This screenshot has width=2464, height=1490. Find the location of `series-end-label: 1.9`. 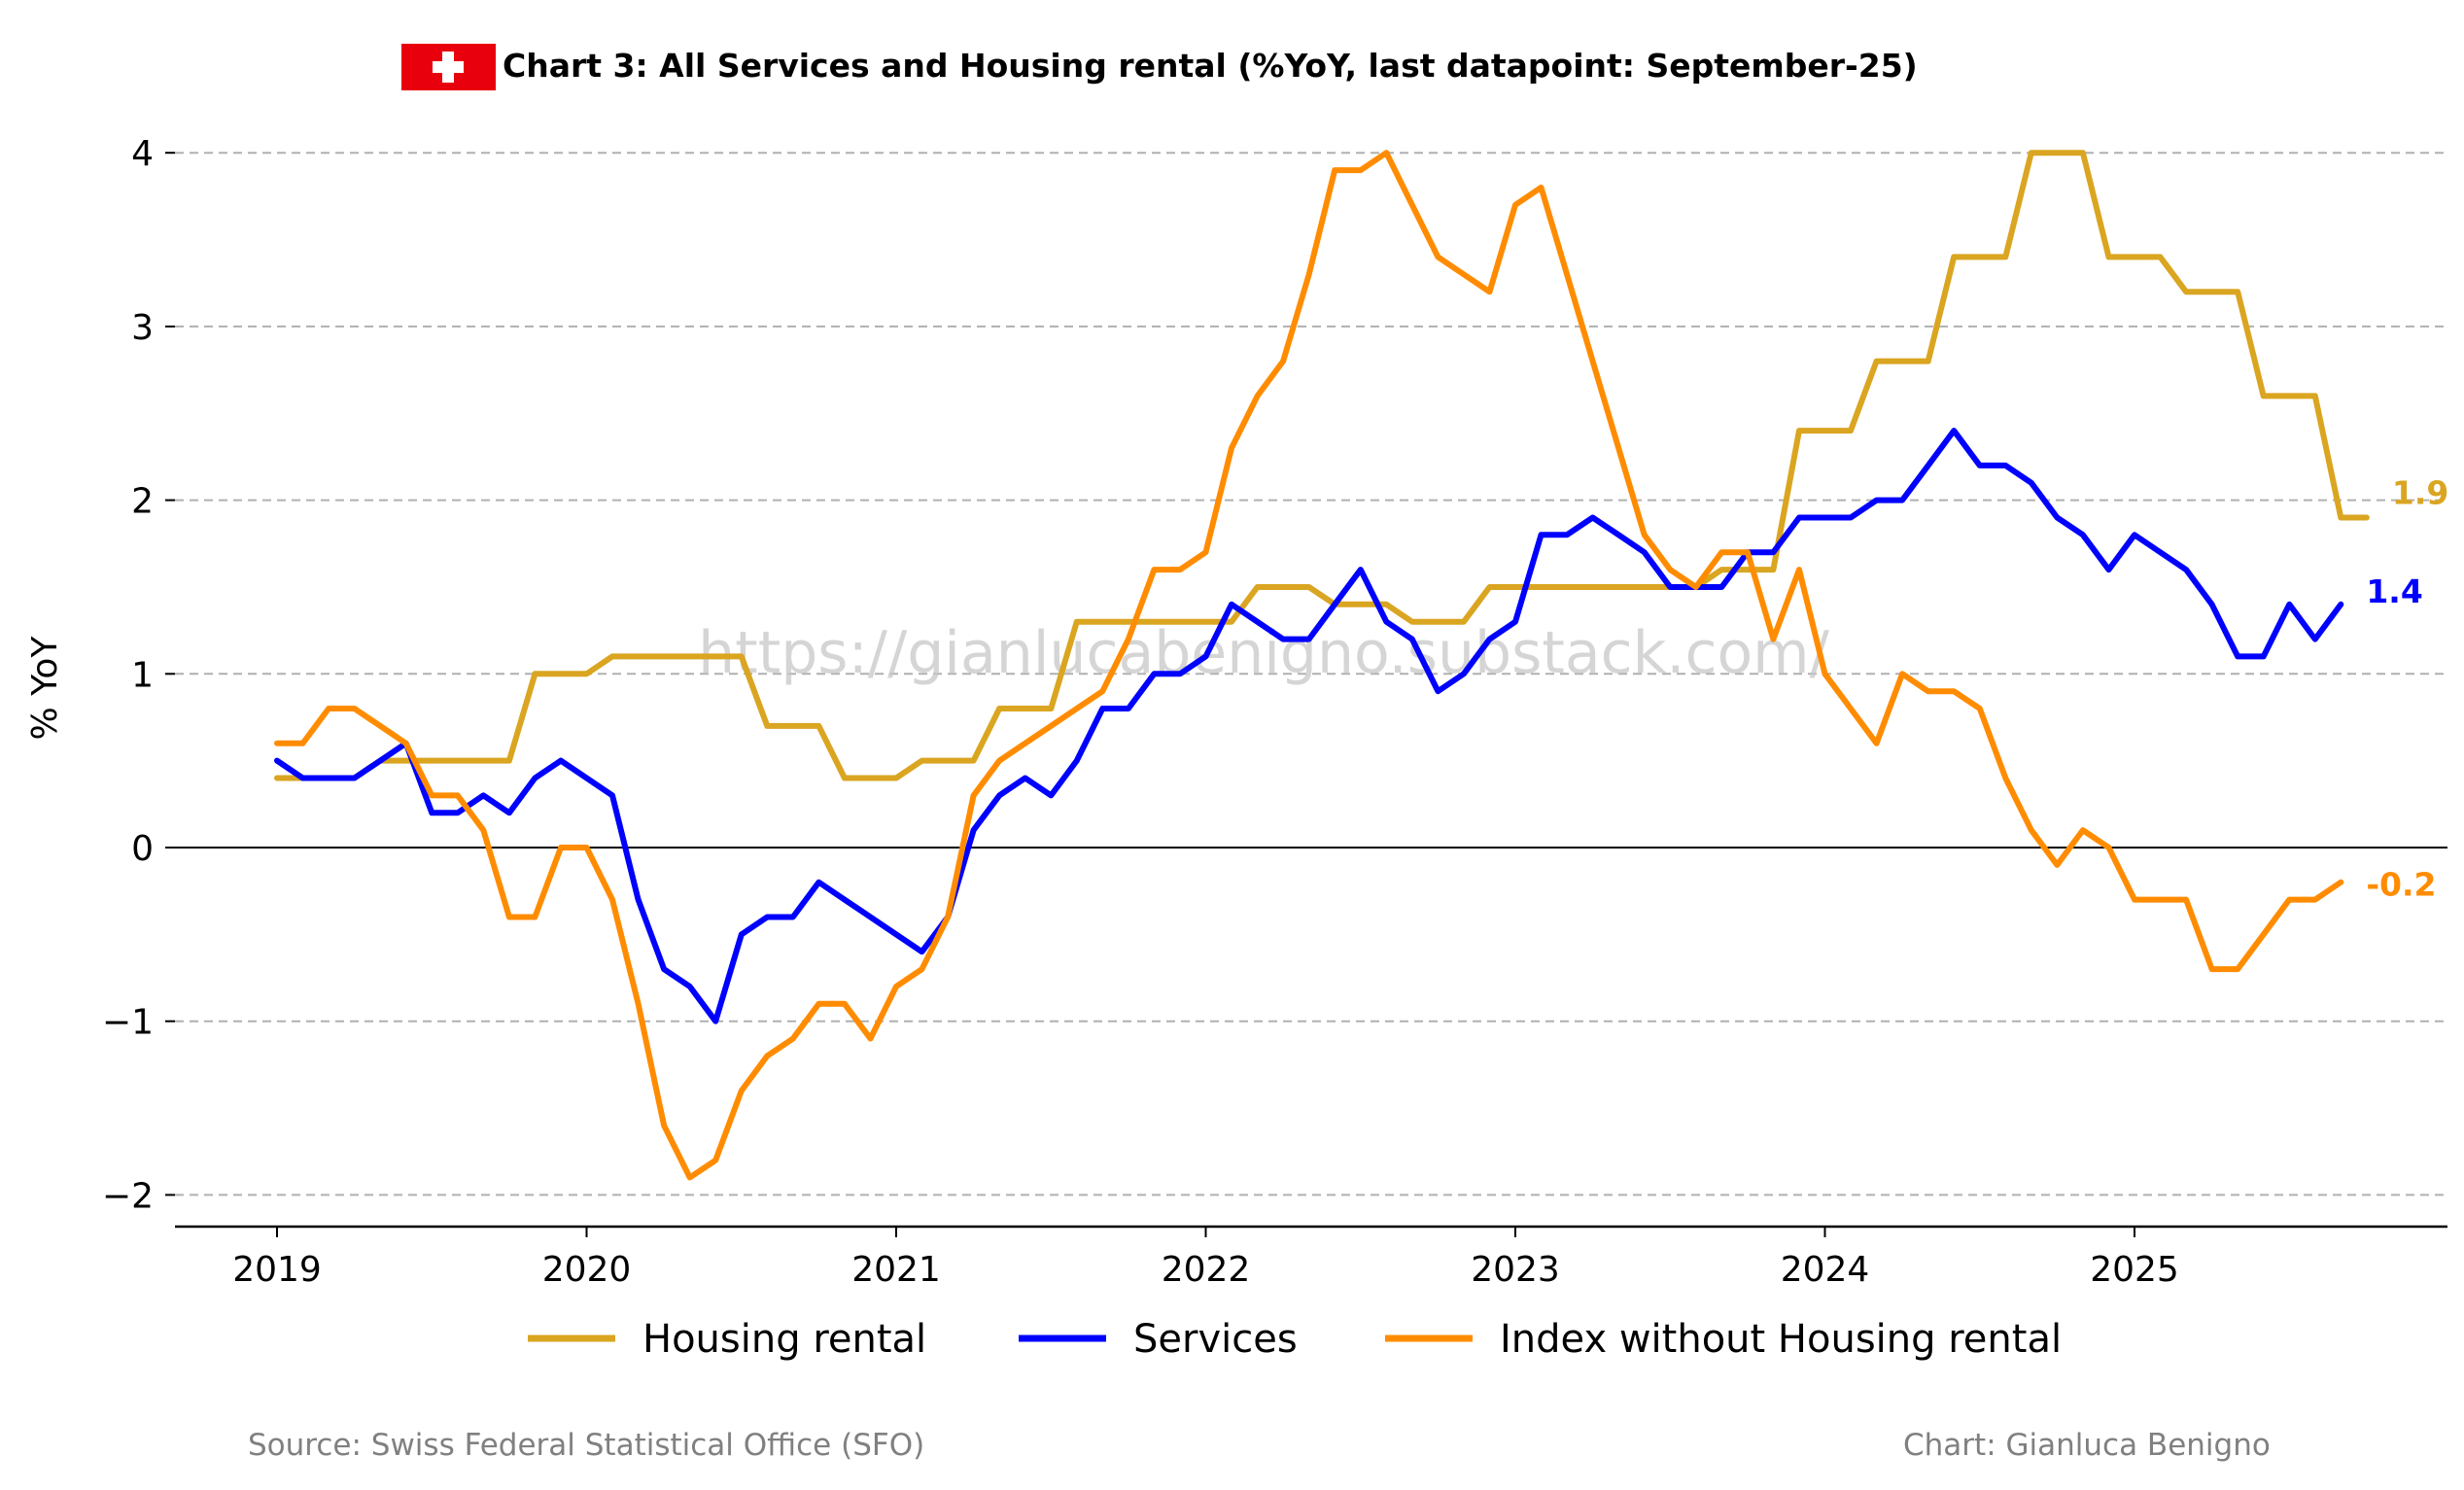

series-end-label: 1.9 is located at coordinates (2420, 492).